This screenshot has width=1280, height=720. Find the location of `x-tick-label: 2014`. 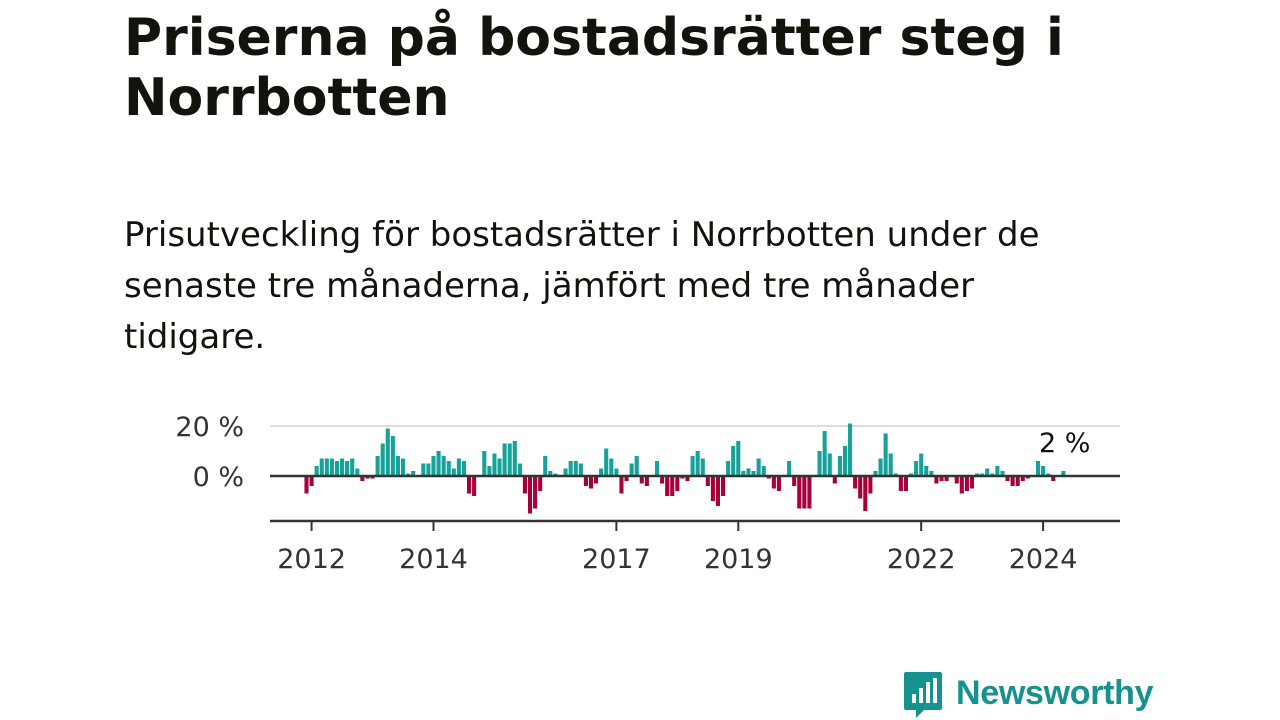

x-tick-label: 2014 is located at coordinates (433, 559).